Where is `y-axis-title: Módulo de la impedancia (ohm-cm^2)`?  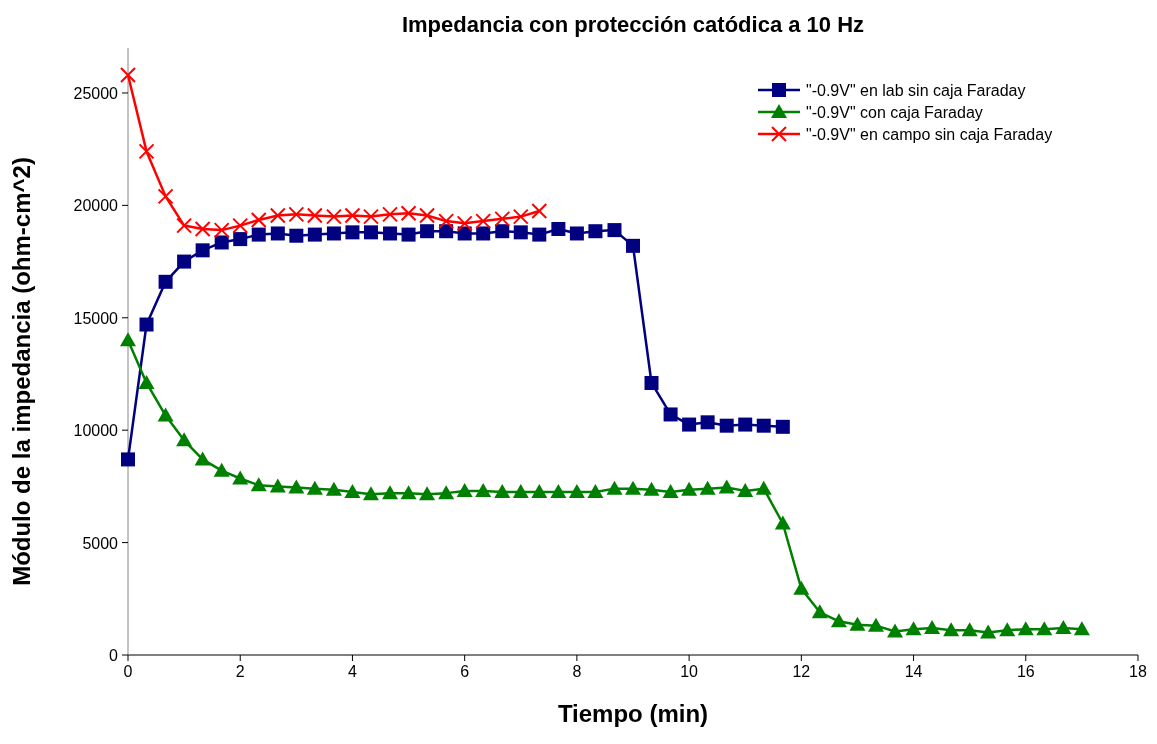 y-axis-title: Módulo de la impedancia (ohm-cm^2) is located at coordinates (21, 371).